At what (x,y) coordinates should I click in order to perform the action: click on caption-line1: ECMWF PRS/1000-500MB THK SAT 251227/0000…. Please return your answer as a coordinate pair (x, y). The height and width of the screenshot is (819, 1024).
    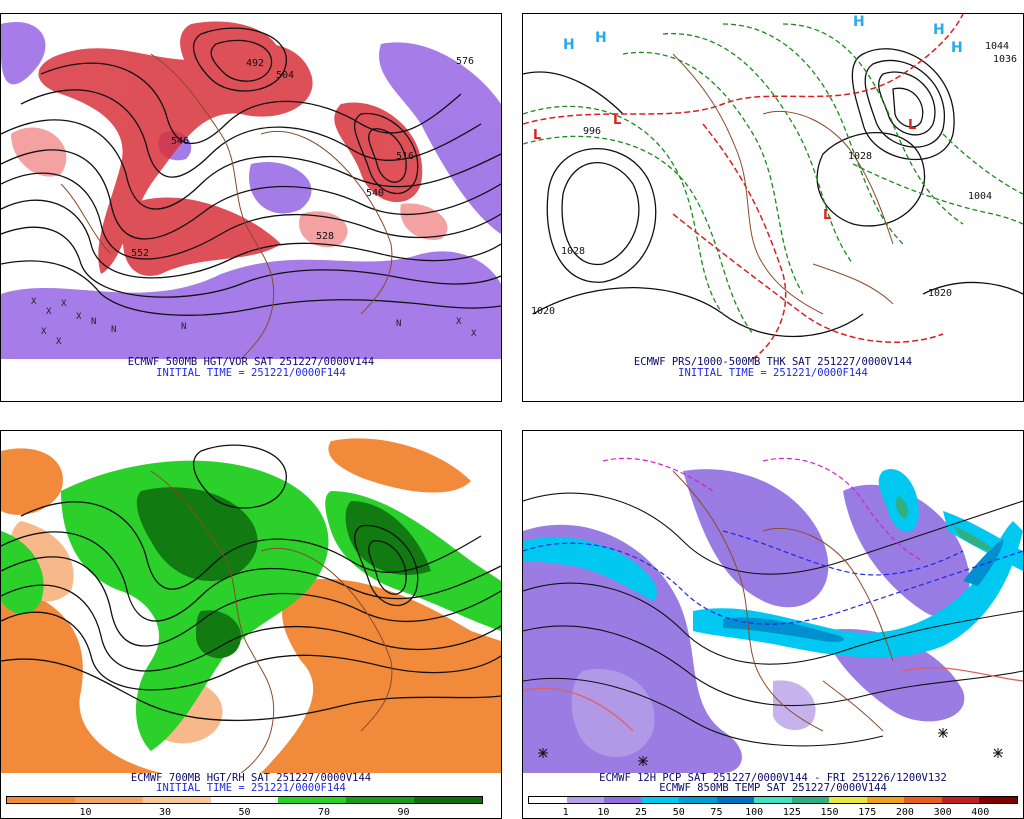
    Looking at the image, I should click on (773, 362).